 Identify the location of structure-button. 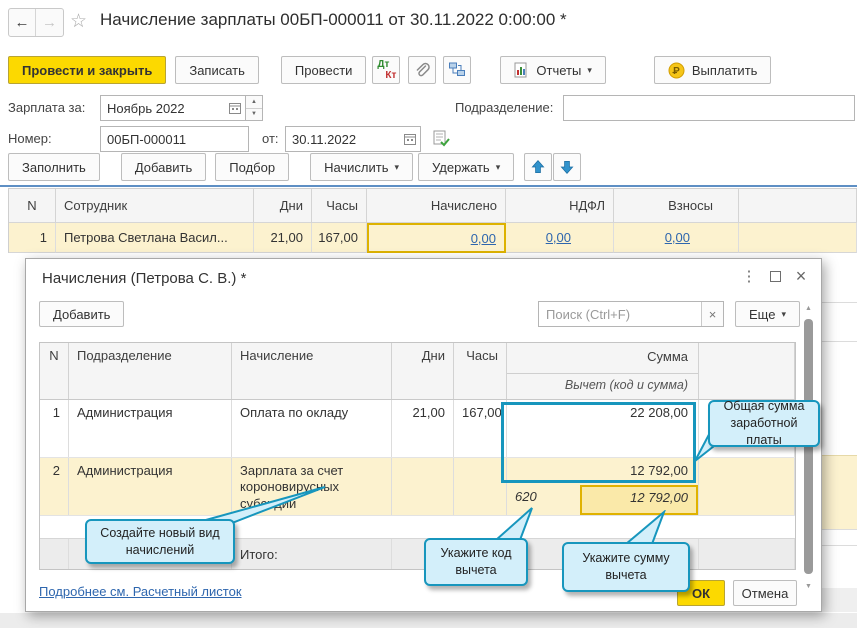
(457, 70).